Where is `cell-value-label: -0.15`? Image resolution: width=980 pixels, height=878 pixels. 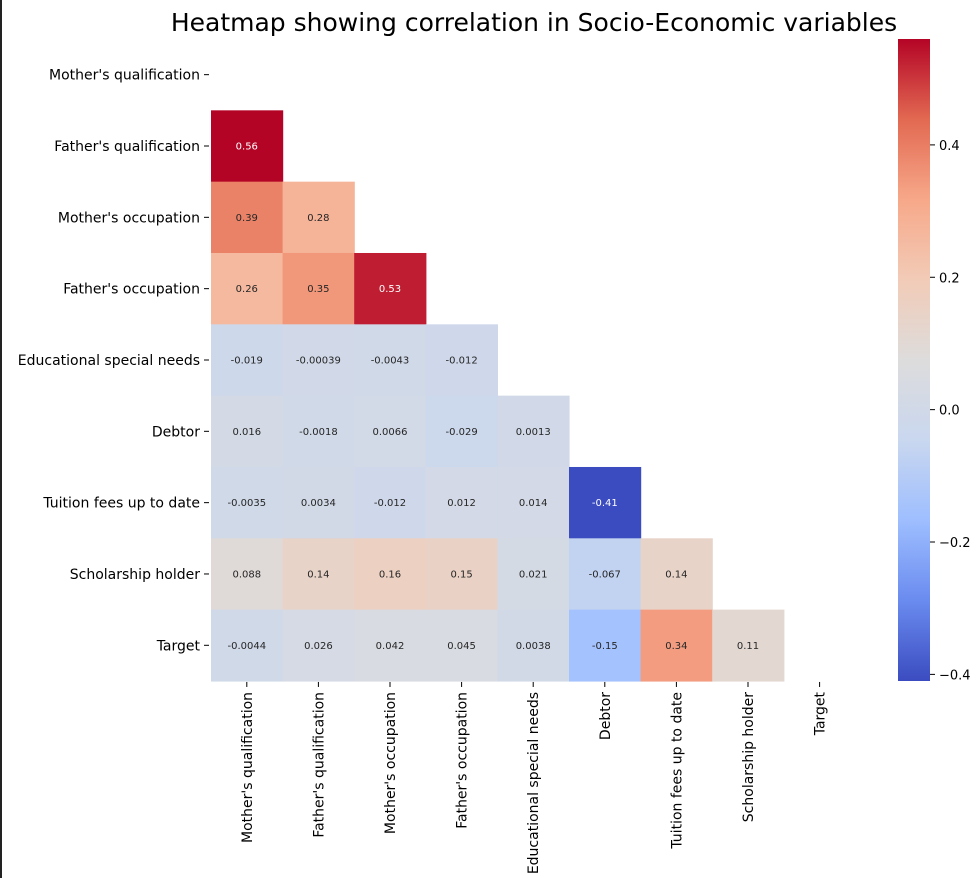 cell-value-label: -0.15 is located at coordinates (605, 646).